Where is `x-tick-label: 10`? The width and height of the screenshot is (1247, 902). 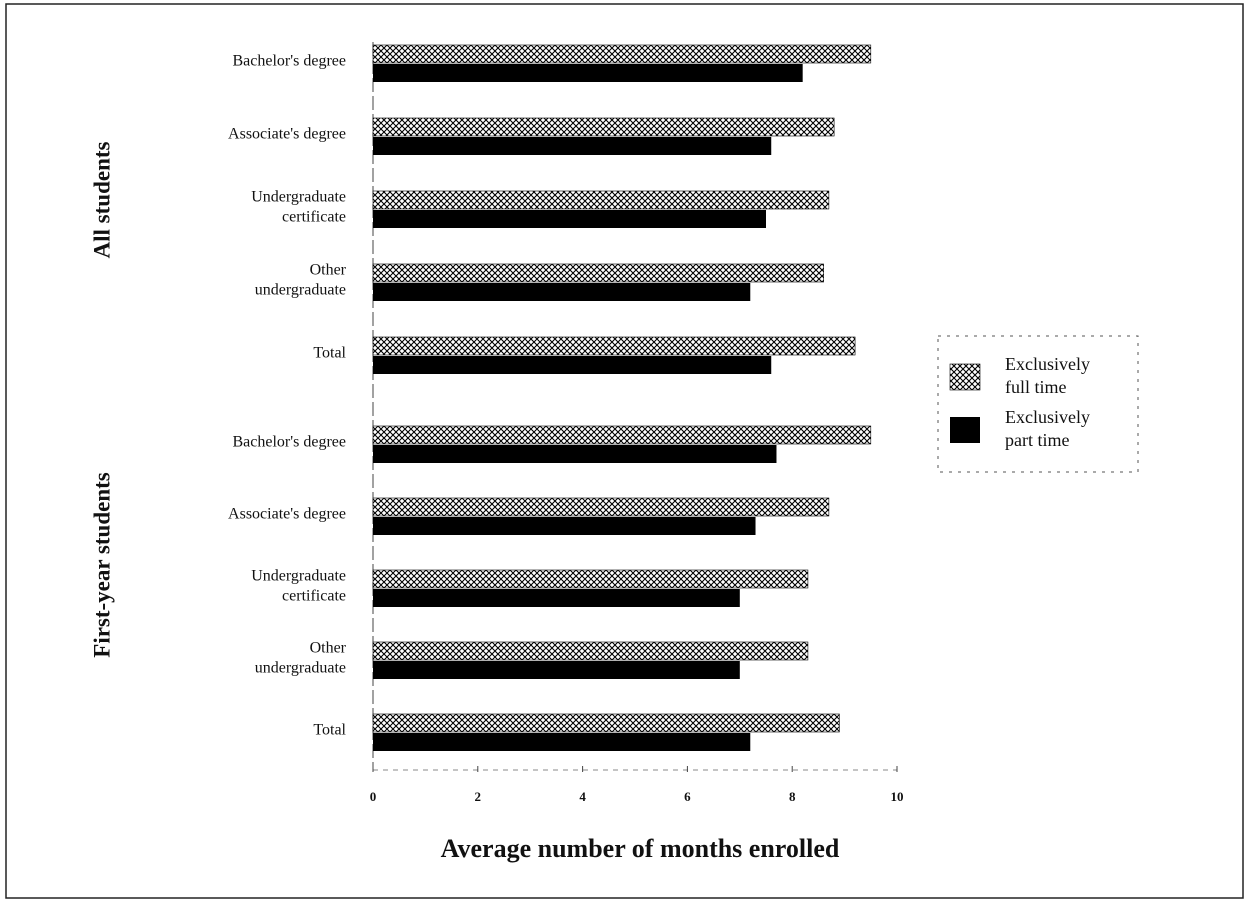
x-tick-label: 10 is located at coordinates (897, 796).